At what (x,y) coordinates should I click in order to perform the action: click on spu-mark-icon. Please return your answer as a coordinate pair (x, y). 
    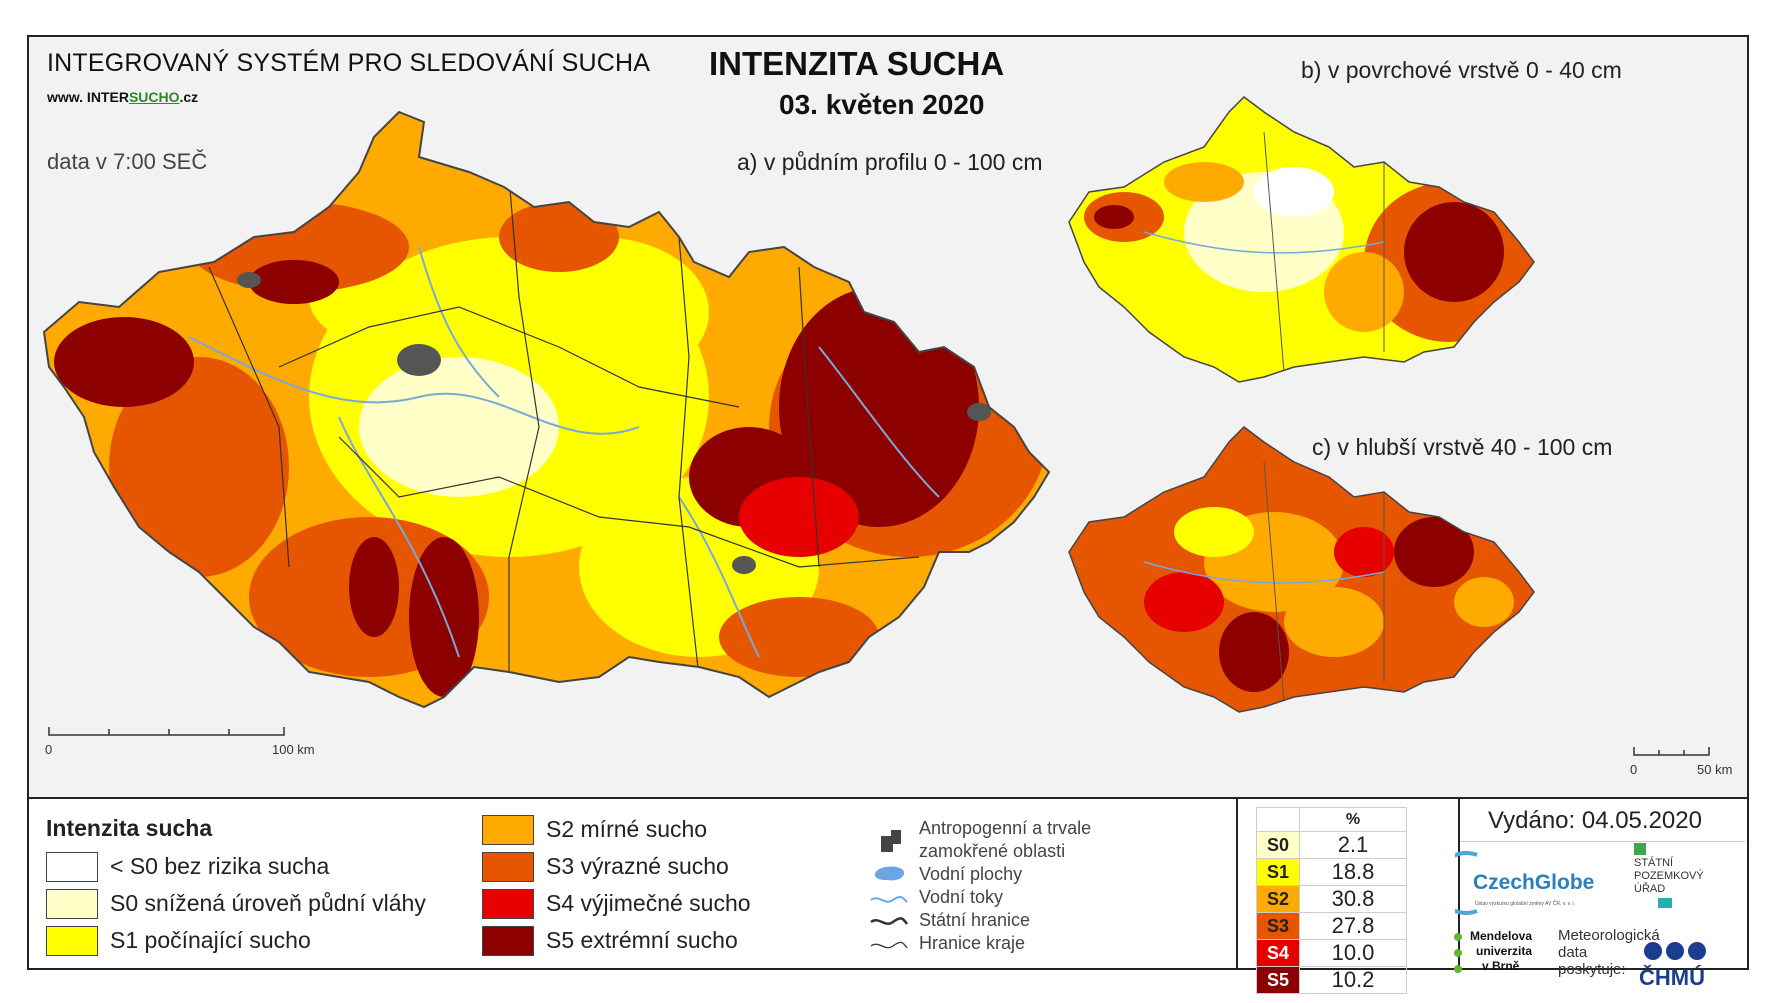
    Looking at the image, I should click on (1640, 849).